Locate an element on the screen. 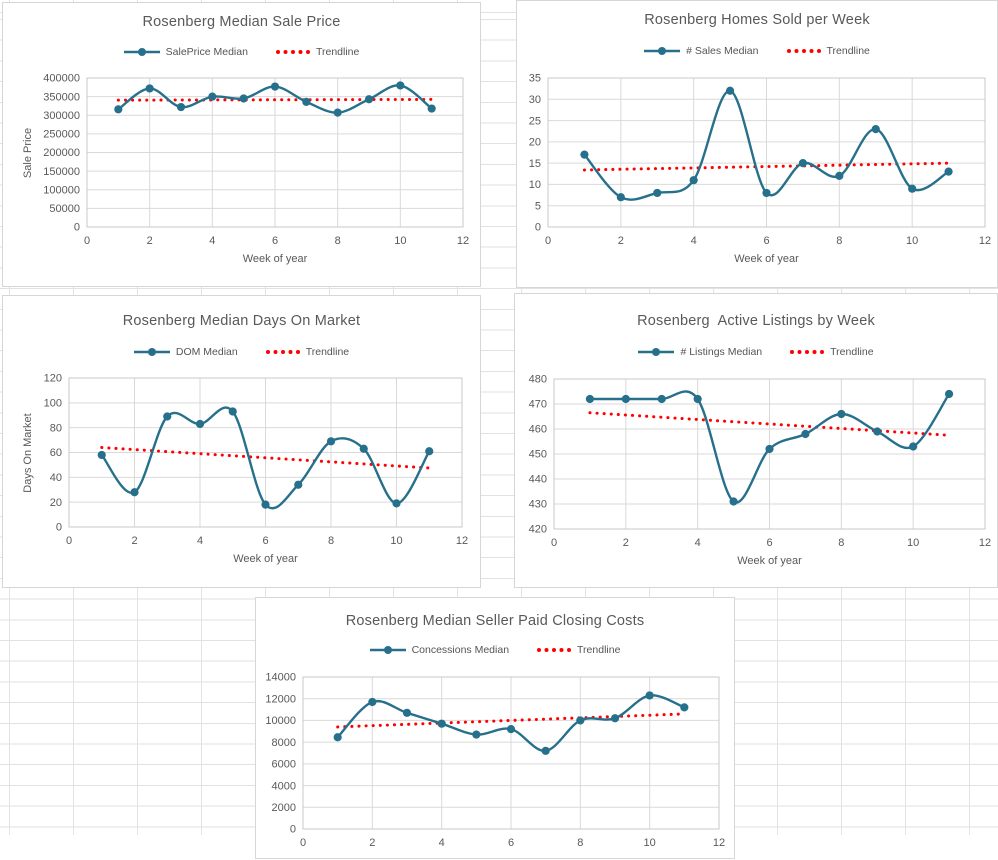  legend-label: SalePrice Median is located at coordinates (206, 52).